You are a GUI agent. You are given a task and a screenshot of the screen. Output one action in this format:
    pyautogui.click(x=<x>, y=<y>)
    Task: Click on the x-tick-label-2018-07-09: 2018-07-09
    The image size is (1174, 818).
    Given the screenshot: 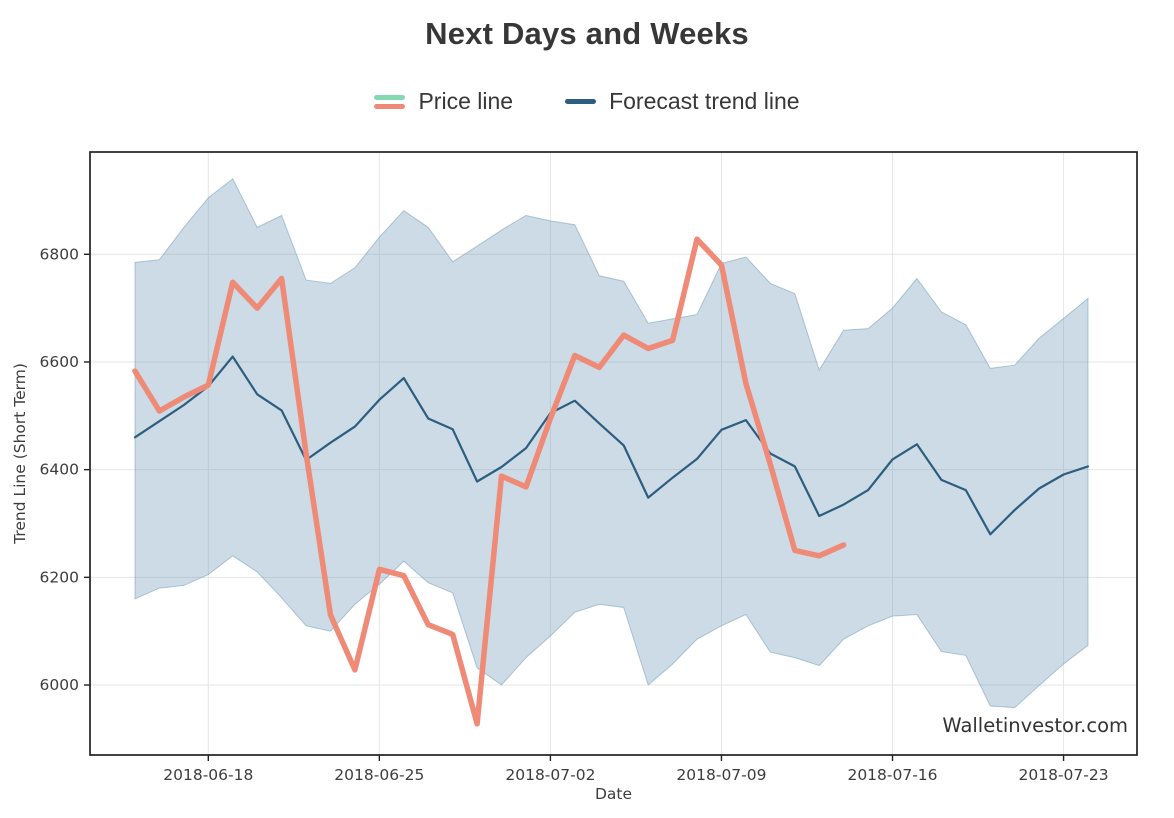 What is the action you would take?
    pyautogui.click(x=721, y=775)
    